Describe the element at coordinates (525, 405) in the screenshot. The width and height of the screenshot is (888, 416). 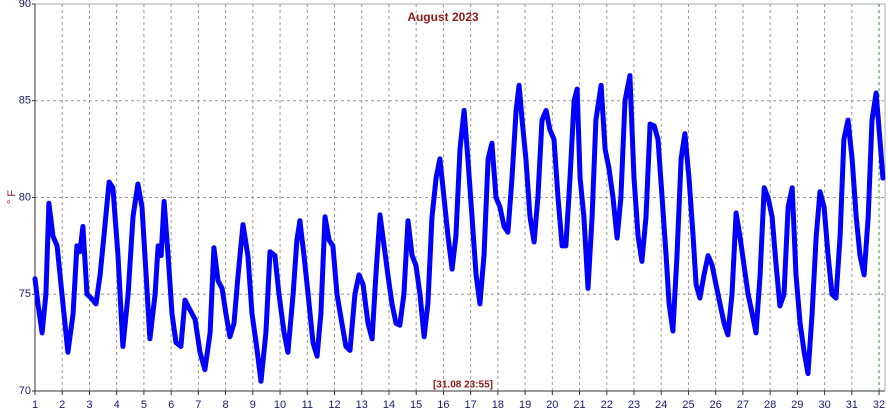
I see `x-tick-label: 19` at that location.